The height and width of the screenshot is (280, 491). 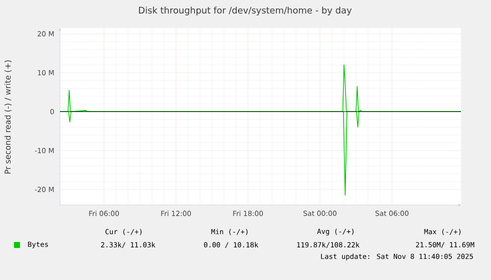 I want to click on y-axis-title: Pr second read (-) / write (+), so click(x=8, y=117).